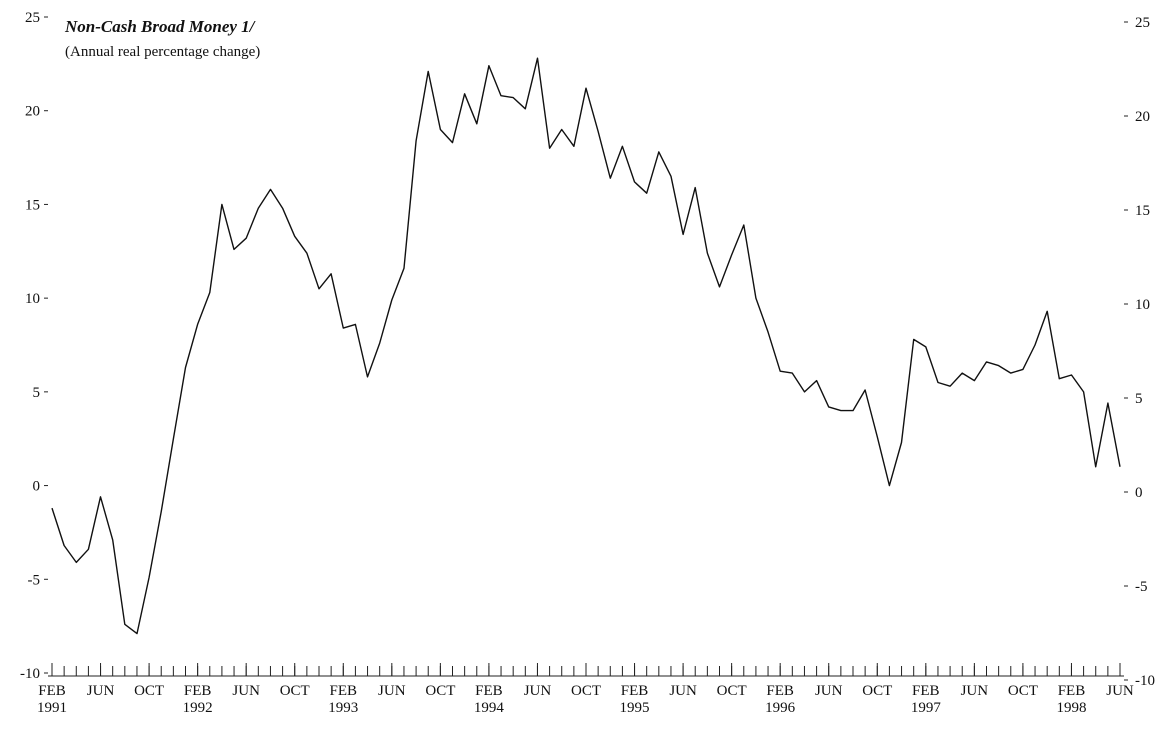 The height and width of the screenshot is (732, 1170). I want to click on y-tick-label: 10, so click(32, 299).